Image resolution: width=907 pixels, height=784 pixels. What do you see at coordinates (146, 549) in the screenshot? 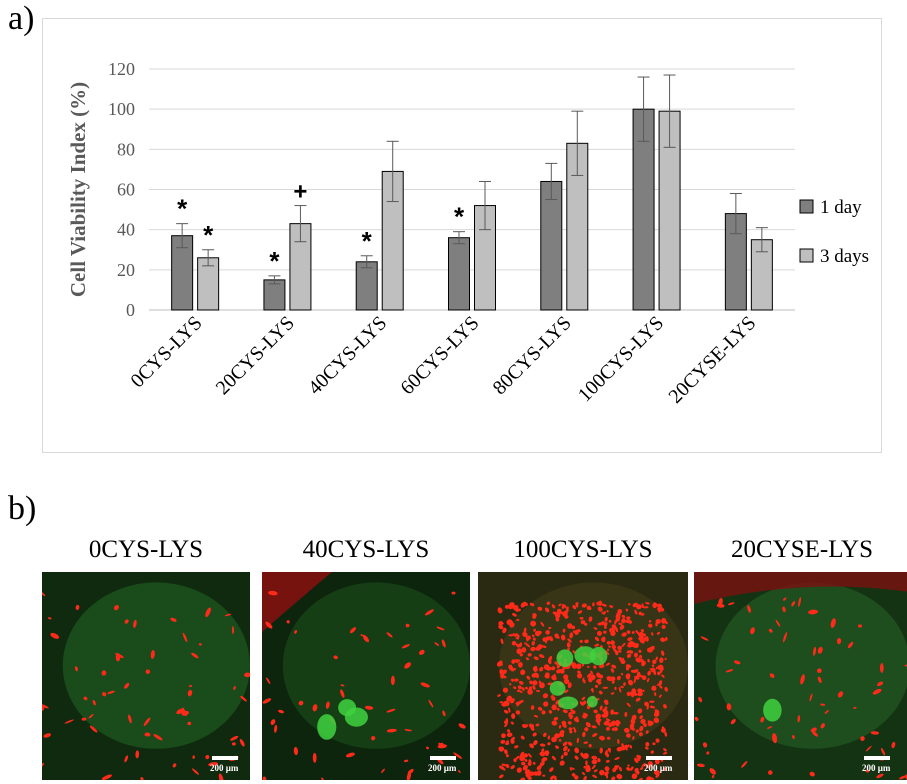
I see `micrograph-title-0: 0CYS-LYS` at bounding box center [146, 549].